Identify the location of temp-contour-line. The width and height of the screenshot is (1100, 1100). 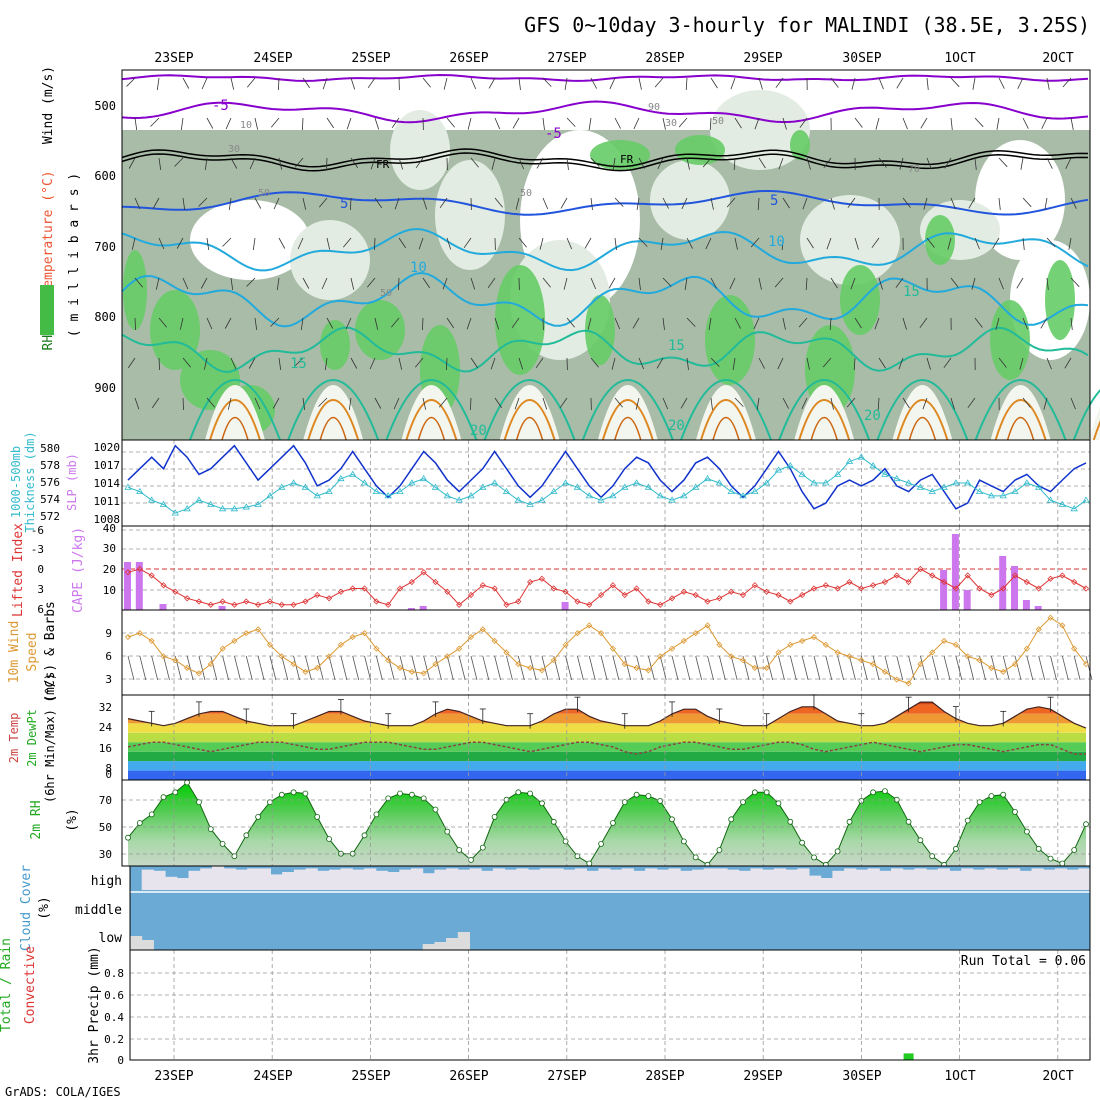
(605, 299).